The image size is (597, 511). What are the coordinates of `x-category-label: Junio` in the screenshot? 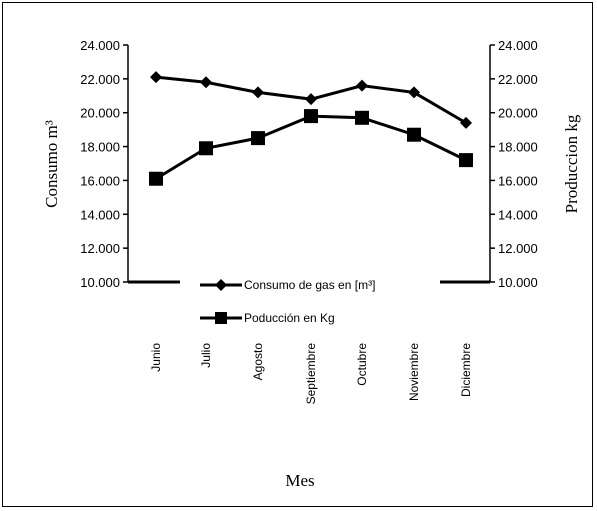 It's located at (156, 357).